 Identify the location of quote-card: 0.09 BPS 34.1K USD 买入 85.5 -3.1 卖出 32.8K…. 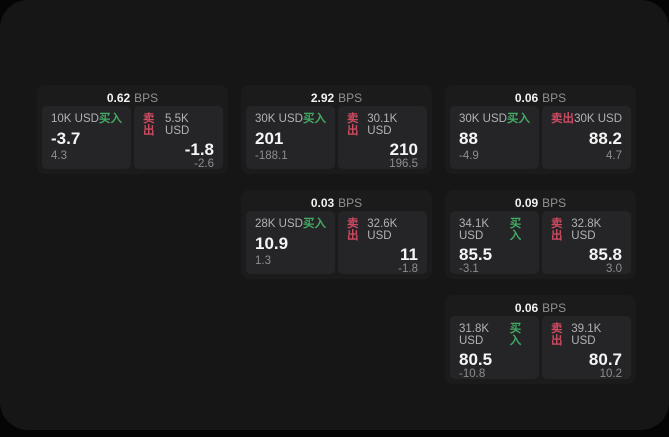
(540, 234).